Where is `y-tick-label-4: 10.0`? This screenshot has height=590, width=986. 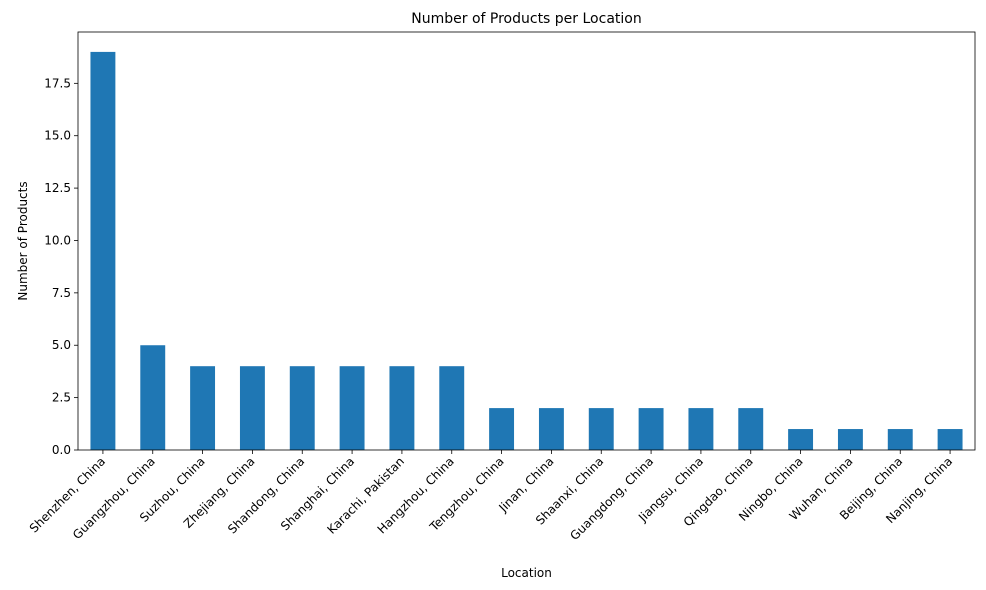
y-tick-label-4: 10.0 is located at coordinates (57, 240).